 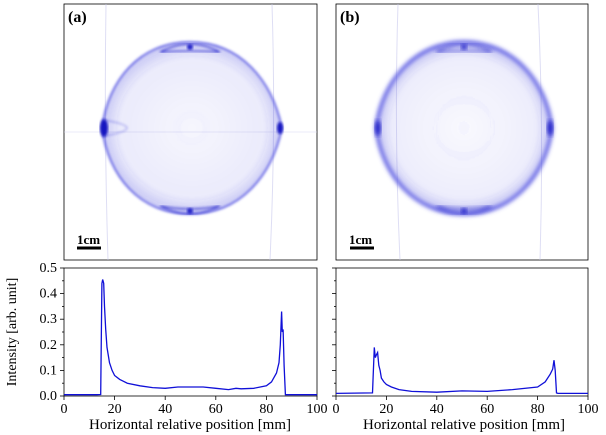 What do you see at coordinates (49, 370) in the screenshot?
I see `y-tick-label: 0.1` at bounding box center [49, 370].